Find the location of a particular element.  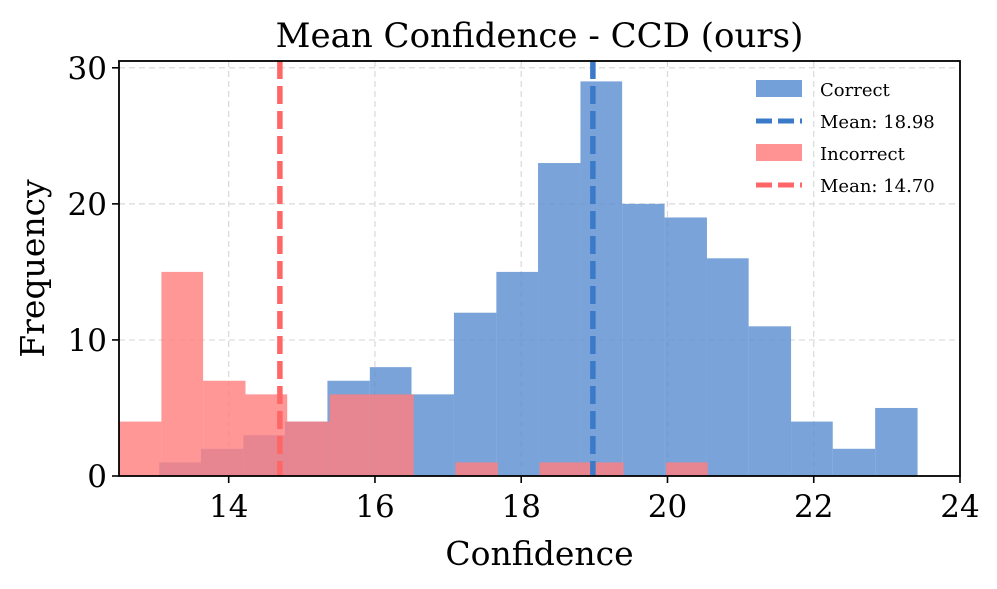

x-tick-label: 24 is located at coordinates (959, 507).